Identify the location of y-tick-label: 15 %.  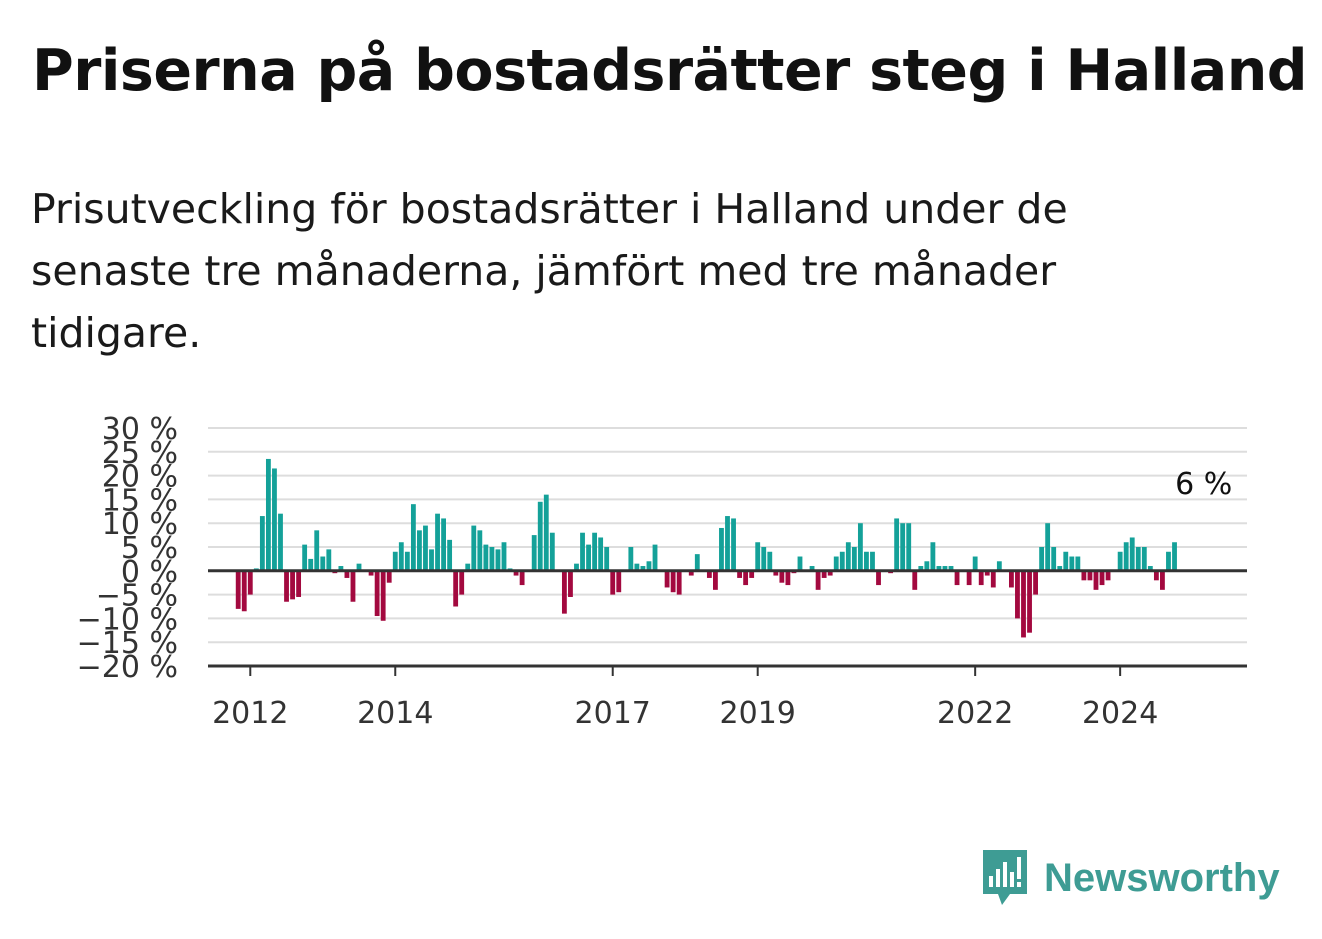
(140, 500).